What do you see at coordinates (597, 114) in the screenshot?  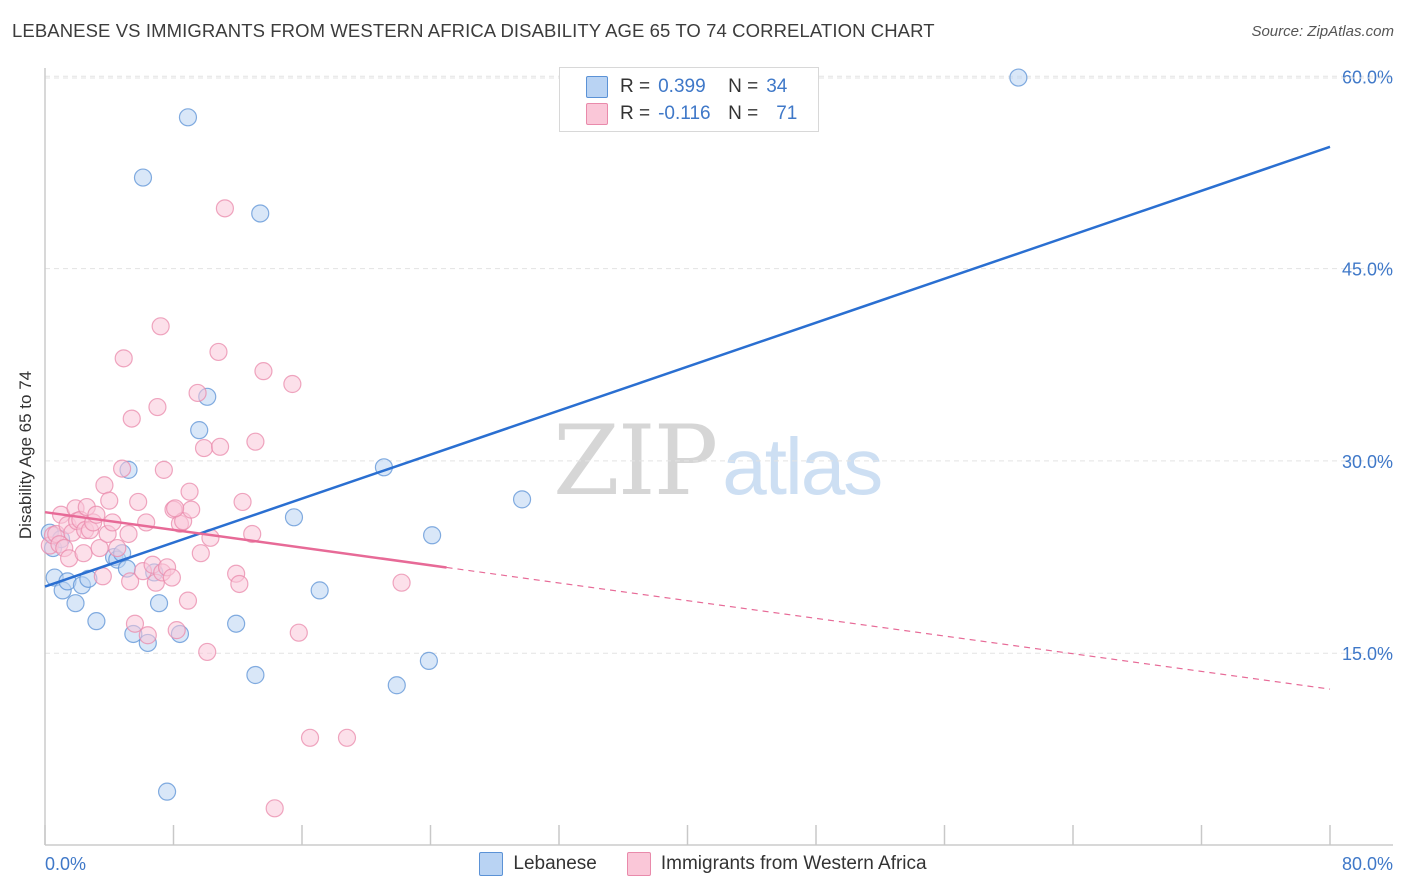 I see `legend-swatch-immigrants` at bounding box center [597, 114].